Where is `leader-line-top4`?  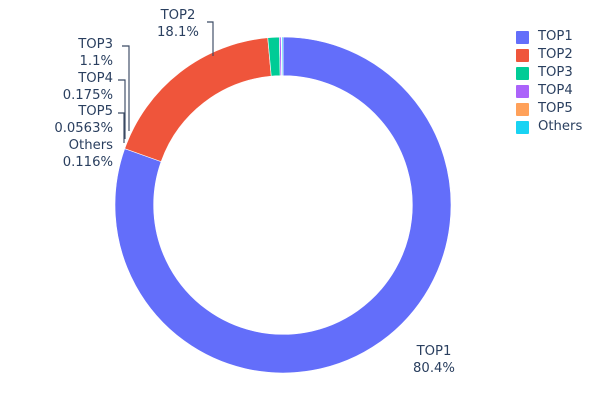 leader-line-top4 is located at coordinates (122, 109).